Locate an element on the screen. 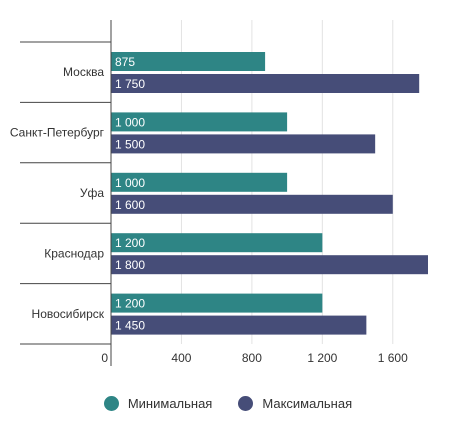  legend-label-max: Максимальная is located at coordinates (307, 403).